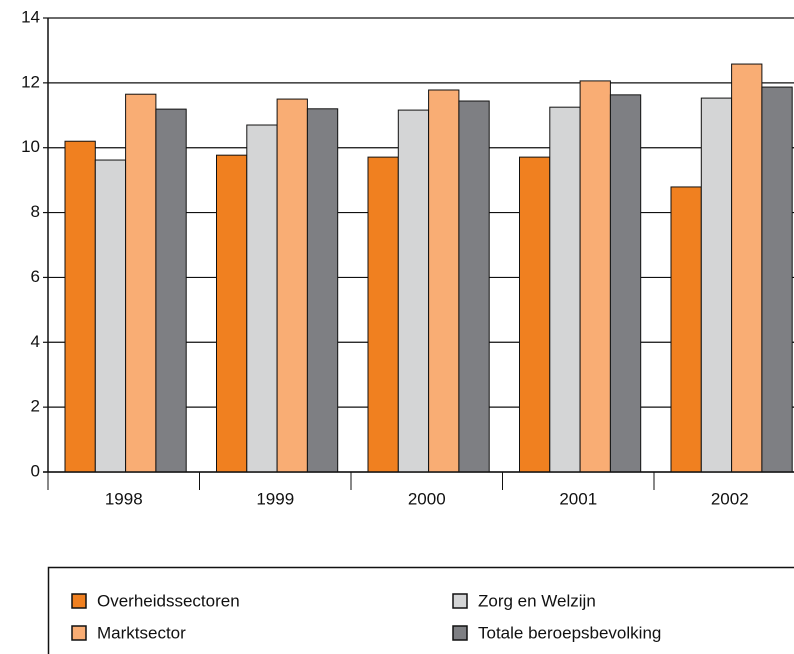 Image resolution: width=794 pixels, height=654 pixels. I want to click on legend-label: Overheidssectoren, so click(168, 600).